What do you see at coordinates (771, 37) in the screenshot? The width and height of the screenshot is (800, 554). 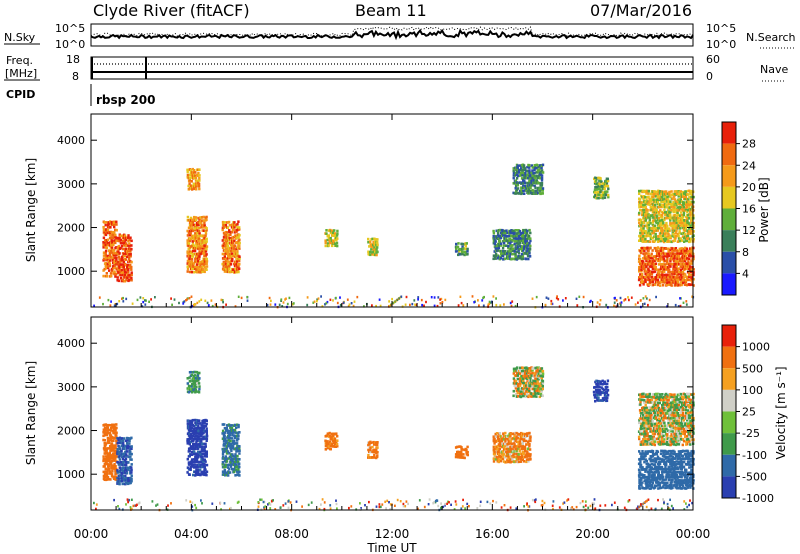 I see `noise-right-label: N.Search` at bounding box center [771, 37].